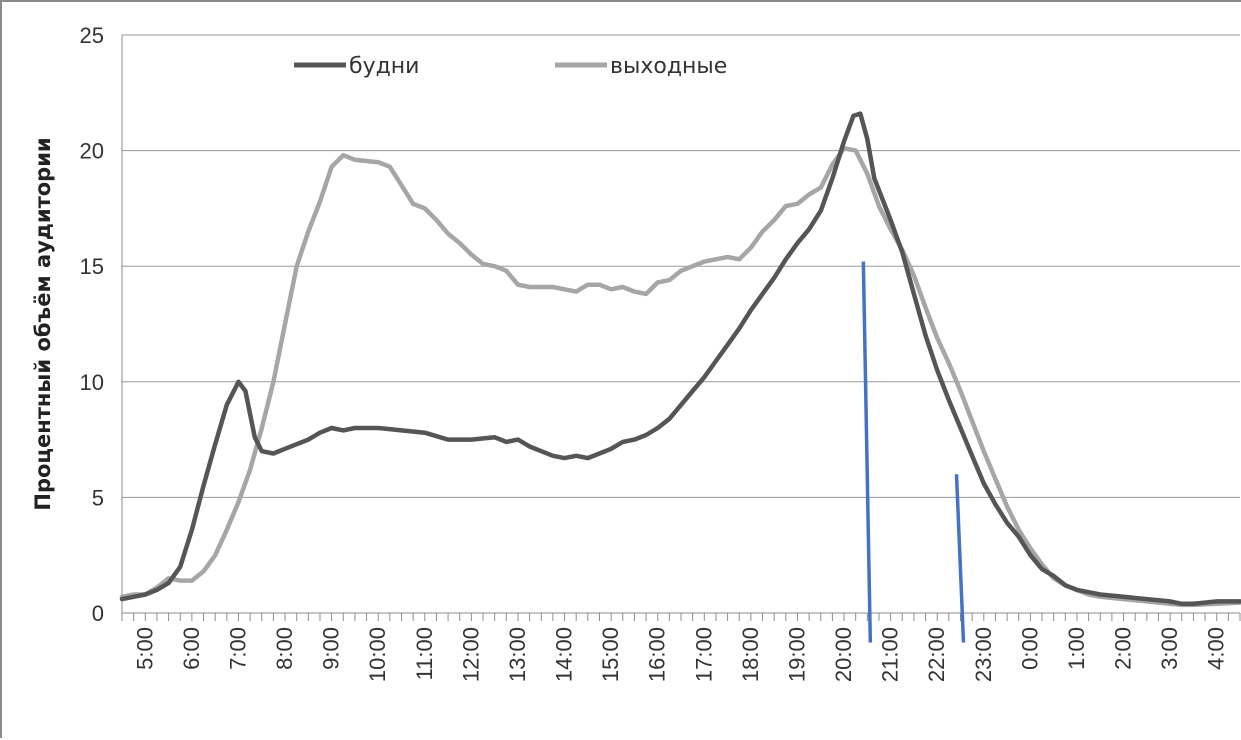 This screenshot has height=740, width=1241. What do you see at coordinates (703, 654) in the screenshot?
I see `x-tick-label-12: 17:00` at bounding box center [703, 654].